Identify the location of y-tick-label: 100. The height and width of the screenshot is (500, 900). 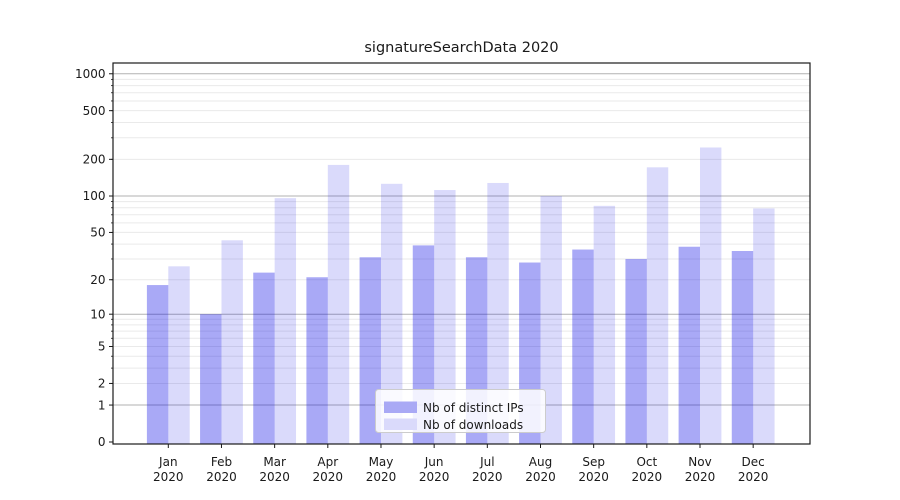
(94, 196).